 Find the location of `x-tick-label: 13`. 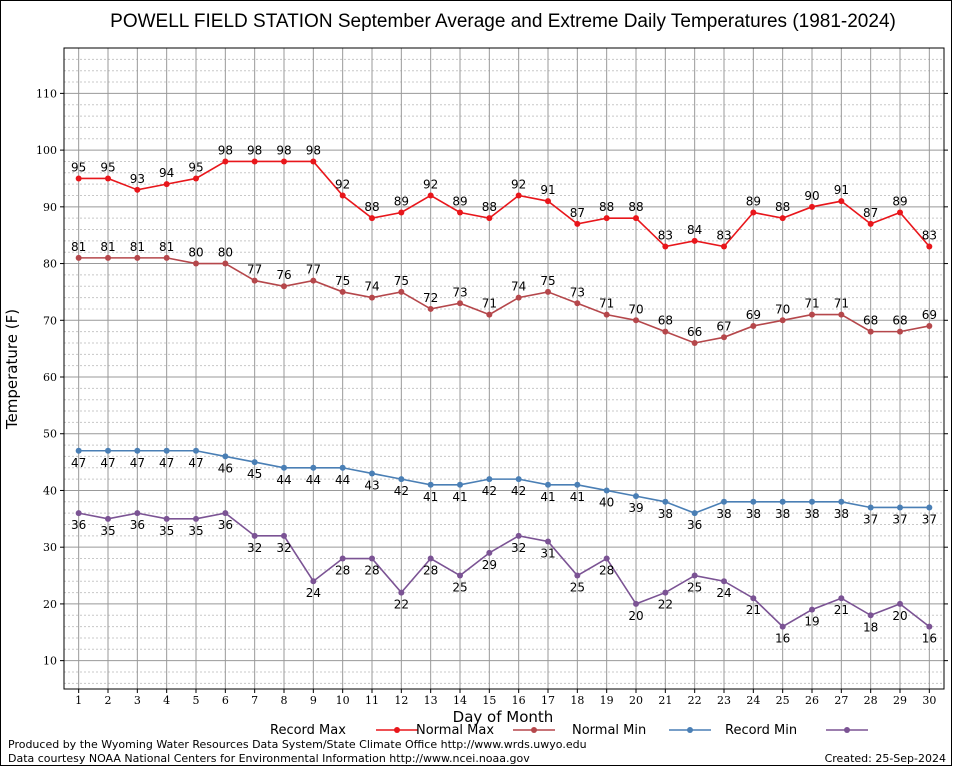

x-tick-label: 13 is located at coordinates (431, 700).